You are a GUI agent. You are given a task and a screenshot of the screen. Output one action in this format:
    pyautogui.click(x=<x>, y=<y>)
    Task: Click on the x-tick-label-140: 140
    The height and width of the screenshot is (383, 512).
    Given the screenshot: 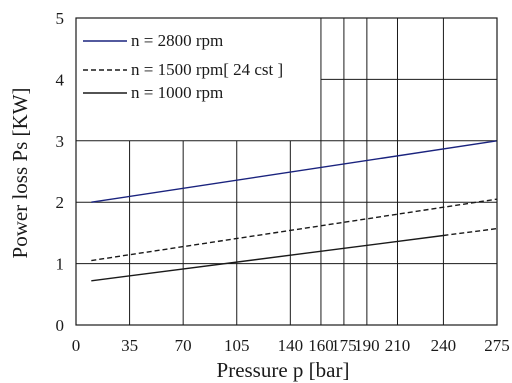 What is the action you would take?
    pyautogui.click(x=291, y=345)
    